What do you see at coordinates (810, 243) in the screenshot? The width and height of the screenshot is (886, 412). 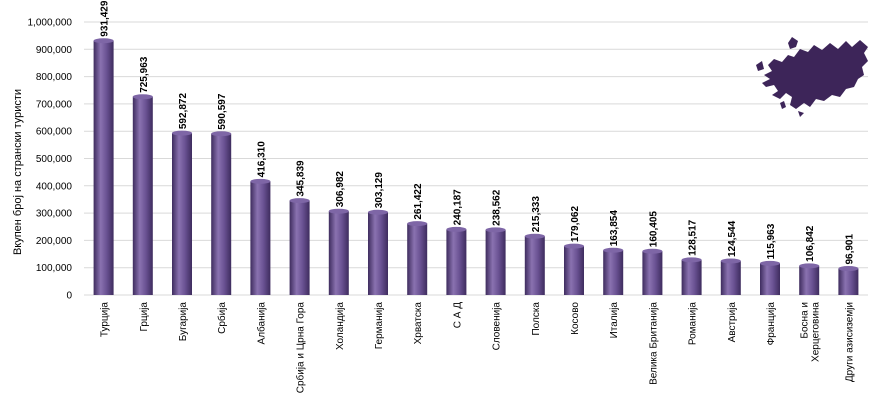 I see `data-label: 106,842` at bounding box center [810, 243].